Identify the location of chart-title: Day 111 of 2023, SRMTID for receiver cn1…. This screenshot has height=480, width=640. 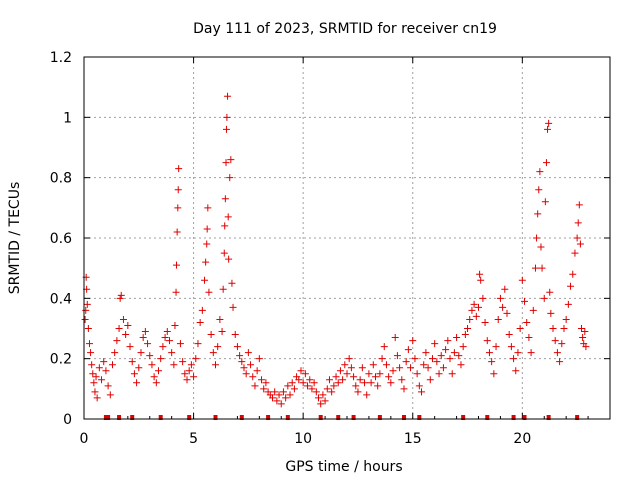
(345, 29).